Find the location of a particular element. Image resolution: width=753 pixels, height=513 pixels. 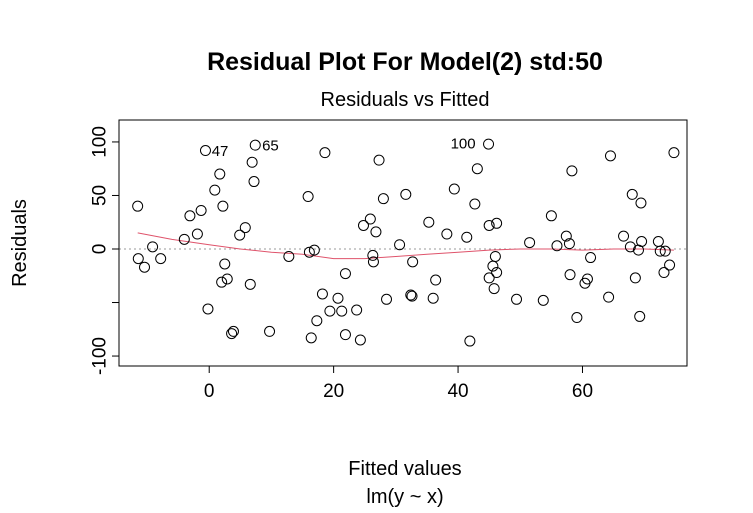

smooth-line is located at coordinates (405, 246).